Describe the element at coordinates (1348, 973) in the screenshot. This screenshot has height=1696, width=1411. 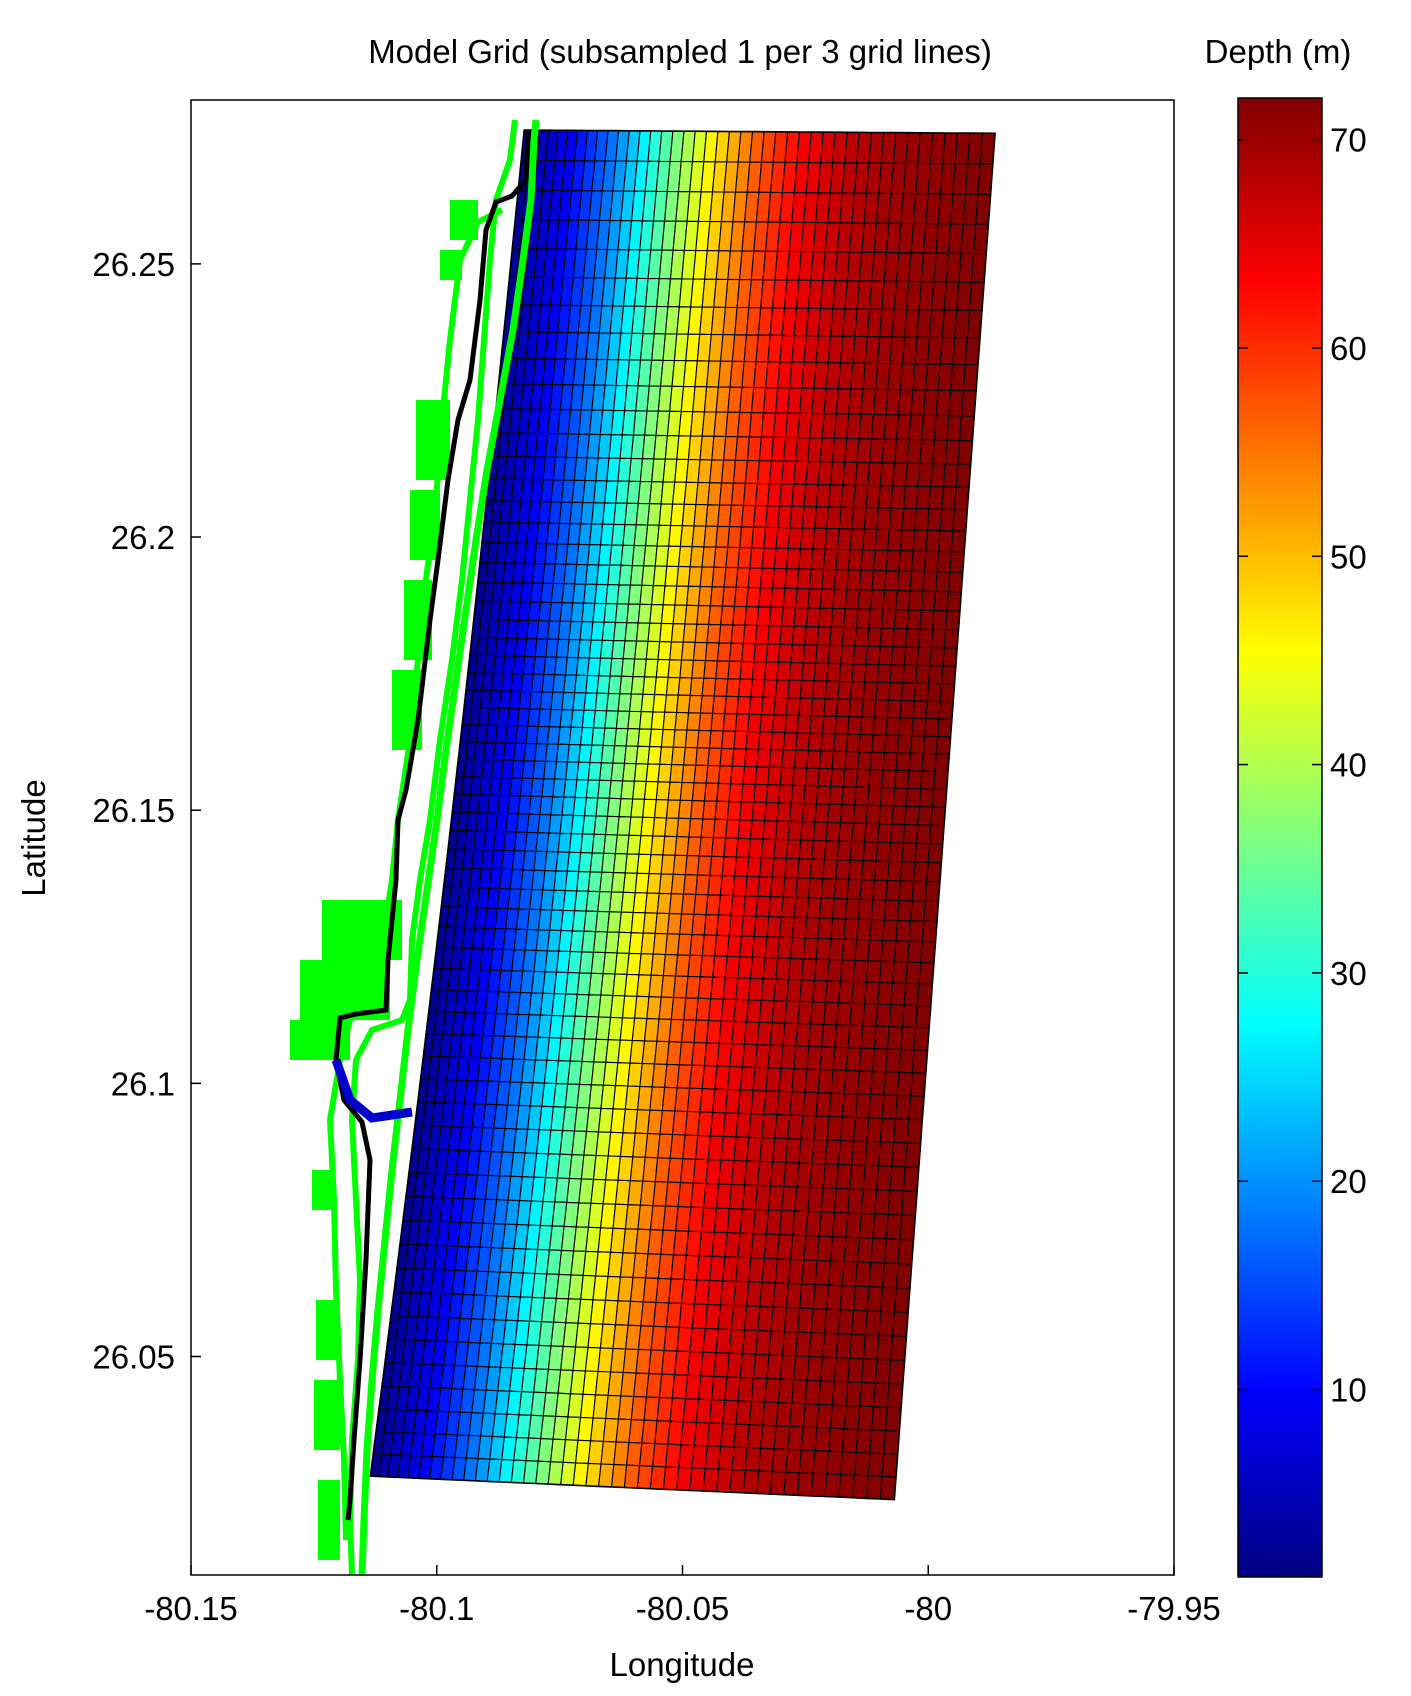
I see `colorbar-tick-label: 30` at that location.